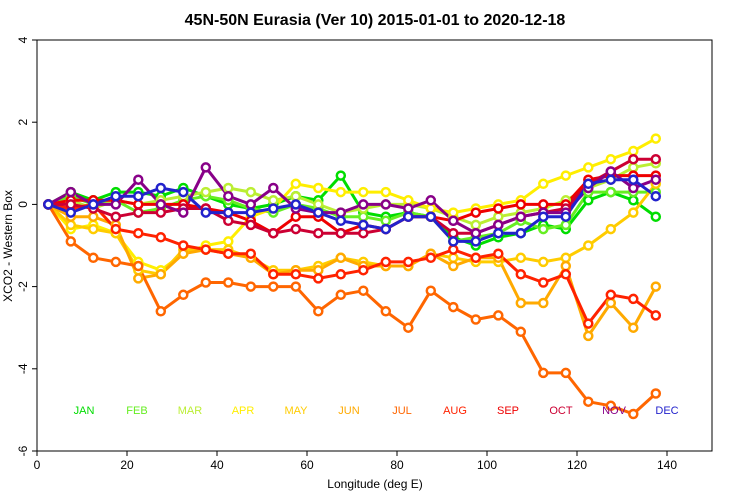 This screenshot has height=500, width=750. What do you see at coordinates (23, 368) in the screenshot?
I see `y-tick-label: -4` at bounding box center [23, 368].